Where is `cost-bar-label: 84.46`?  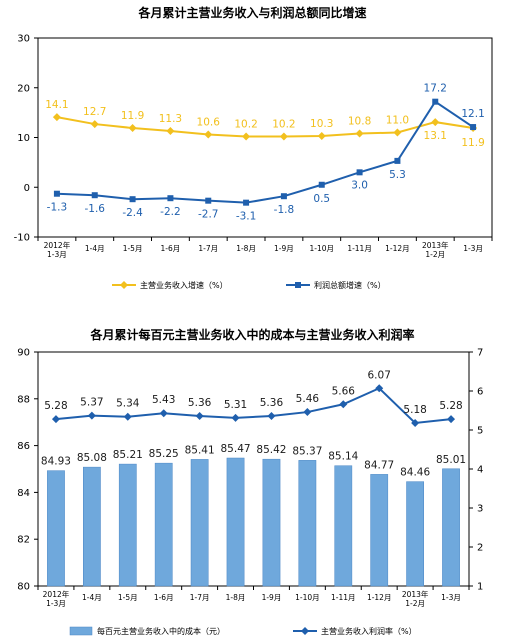
cost-bar-label: 84.46 is located at coordinates (415, 473).